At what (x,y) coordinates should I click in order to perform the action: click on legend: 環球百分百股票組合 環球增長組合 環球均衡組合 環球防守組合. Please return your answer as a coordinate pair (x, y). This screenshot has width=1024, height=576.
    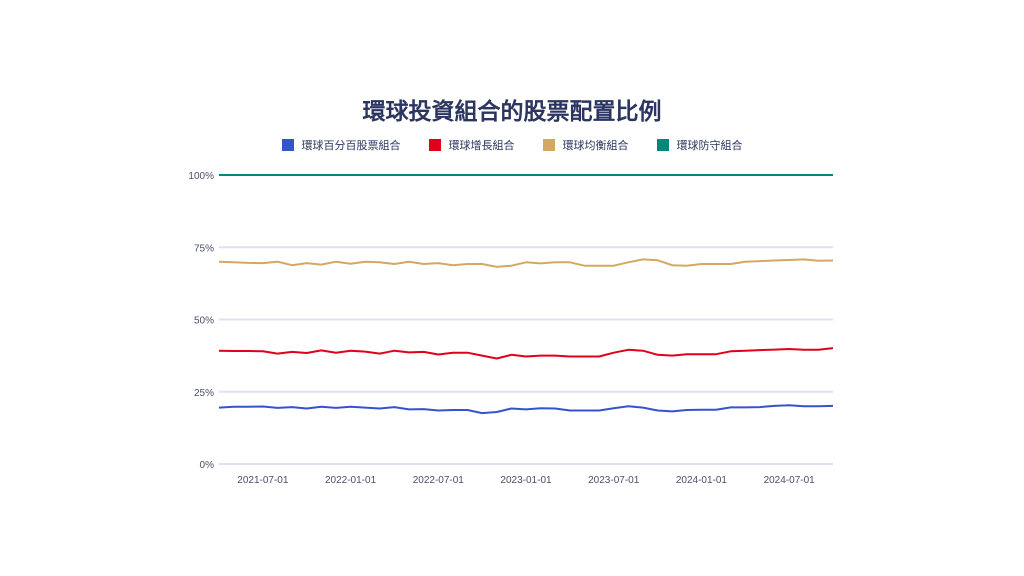
    Looking at the image, I should click on (512, 145).